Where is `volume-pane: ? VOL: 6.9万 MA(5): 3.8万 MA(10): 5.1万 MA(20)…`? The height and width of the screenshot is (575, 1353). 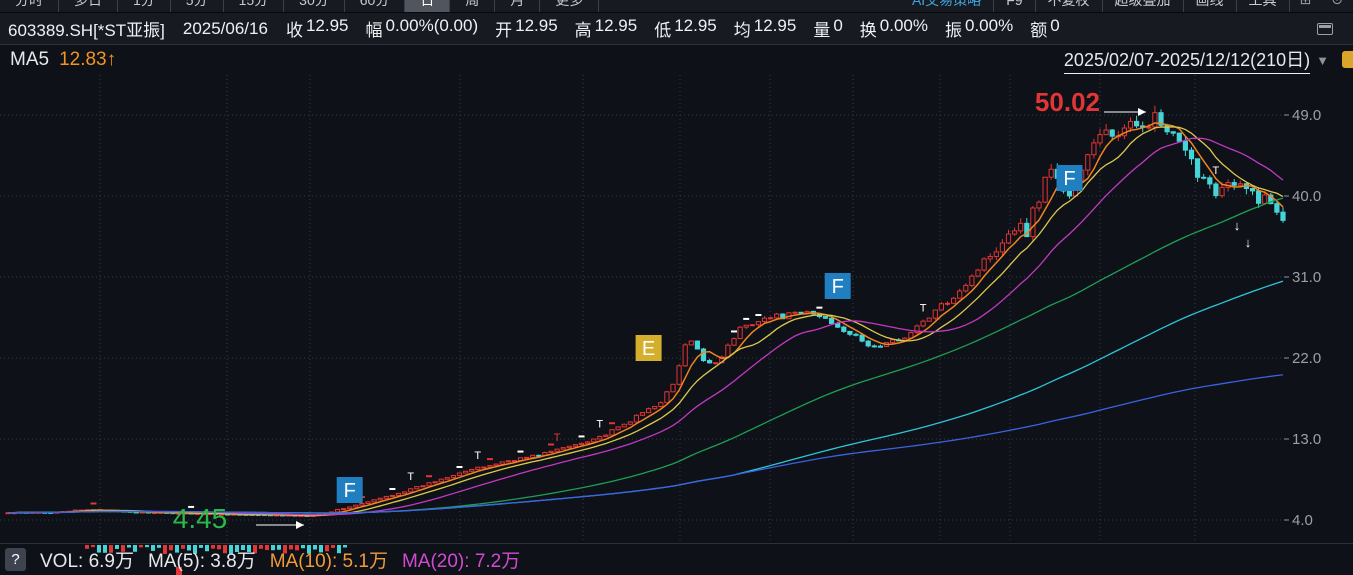 volume-pane: ? VOL: 6.9万 MA(5): 3.8万 MA(10): 5.1万 MA(20)… is located at coordinates (676, 559).